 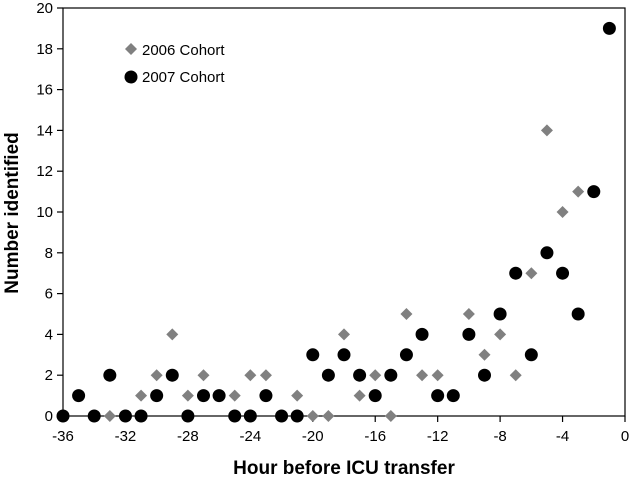 I want to click on legend-label-2006-cohort: 2006 Cohort, so click(x=183, y=50).